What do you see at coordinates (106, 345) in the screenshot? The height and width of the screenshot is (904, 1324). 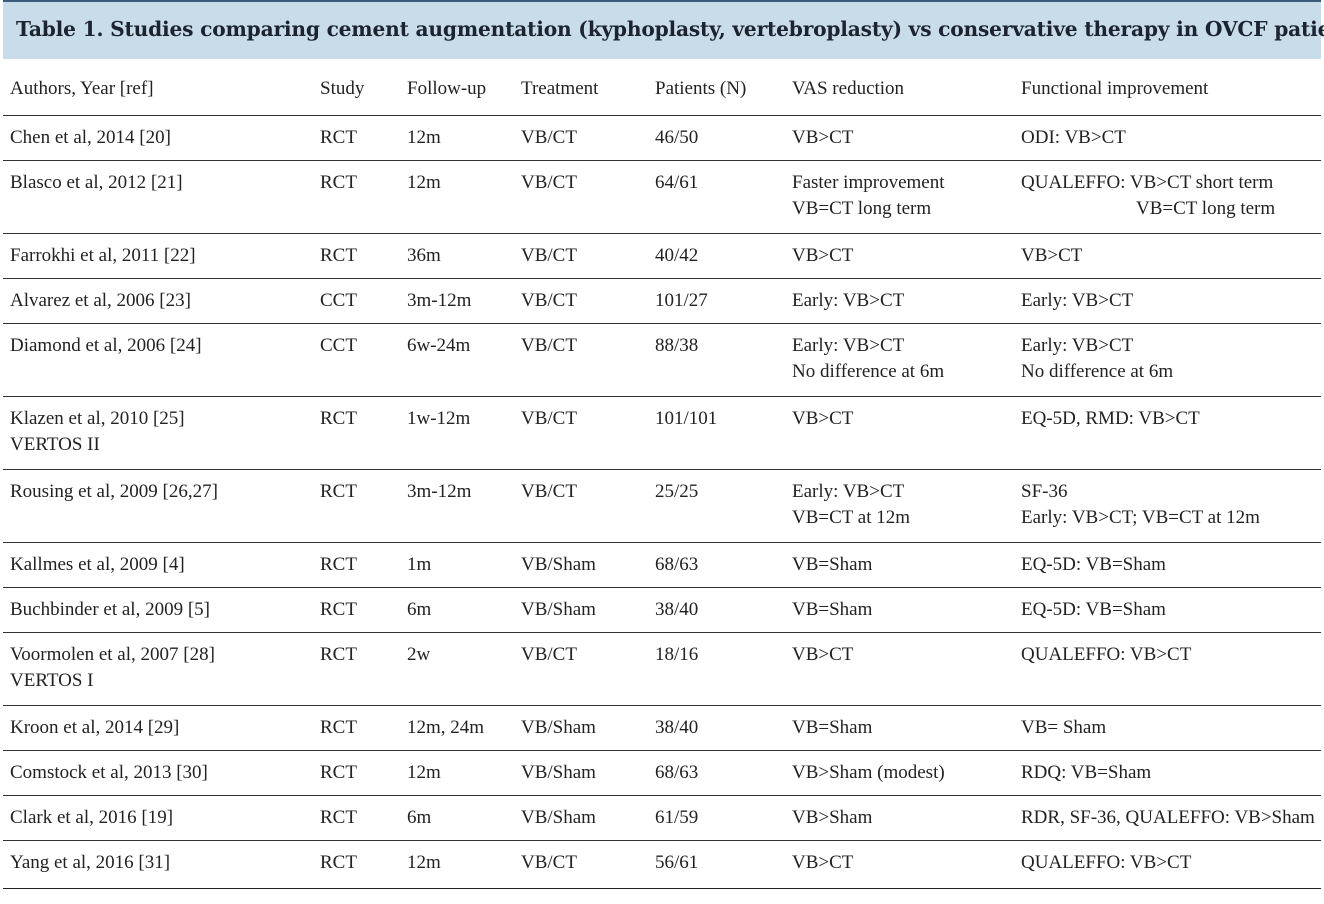 I see `author-cell-line: Diamond et al, 2006 [24]` at bounding box center [106, 345].